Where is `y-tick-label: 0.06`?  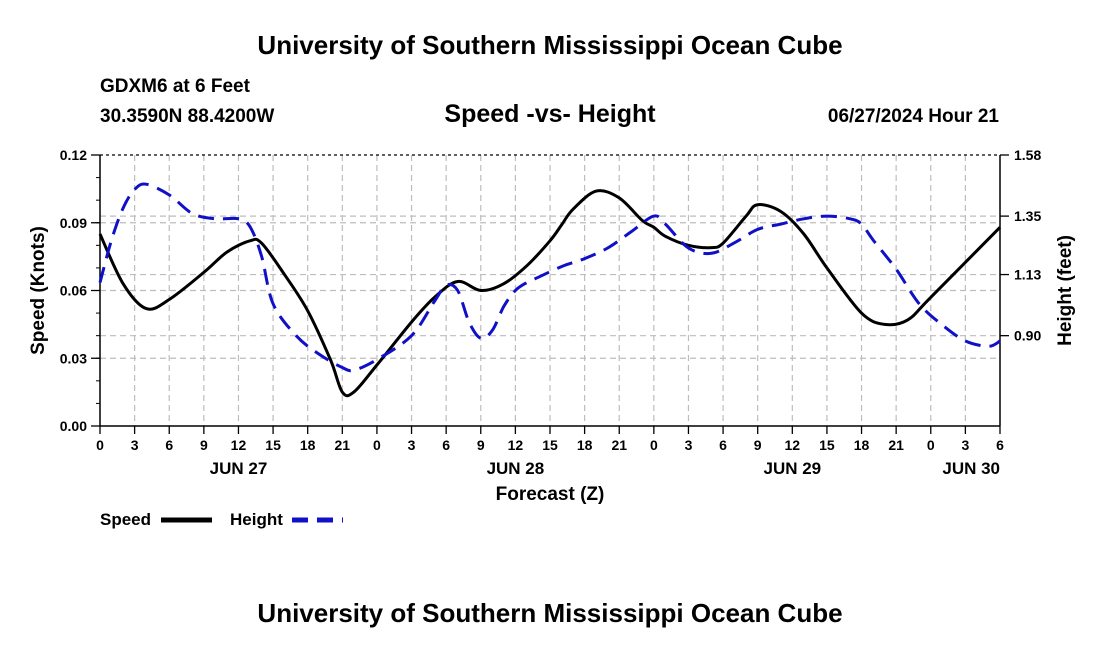 y-tick-label: 0.06 is located at coordinates (73, 291).